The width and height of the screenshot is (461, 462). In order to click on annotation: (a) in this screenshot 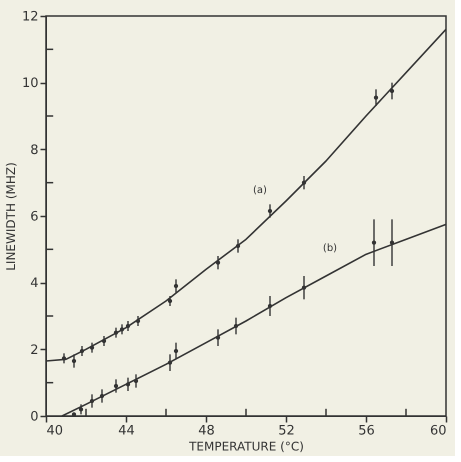, I will do `click(260, 190)`.